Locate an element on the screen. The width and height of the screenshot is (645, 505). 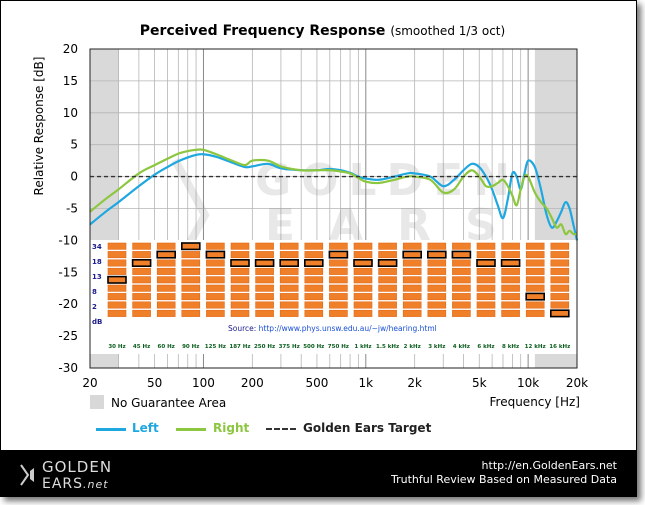
inset-band-label: 2 kHz is located at coordinates (412, 347).